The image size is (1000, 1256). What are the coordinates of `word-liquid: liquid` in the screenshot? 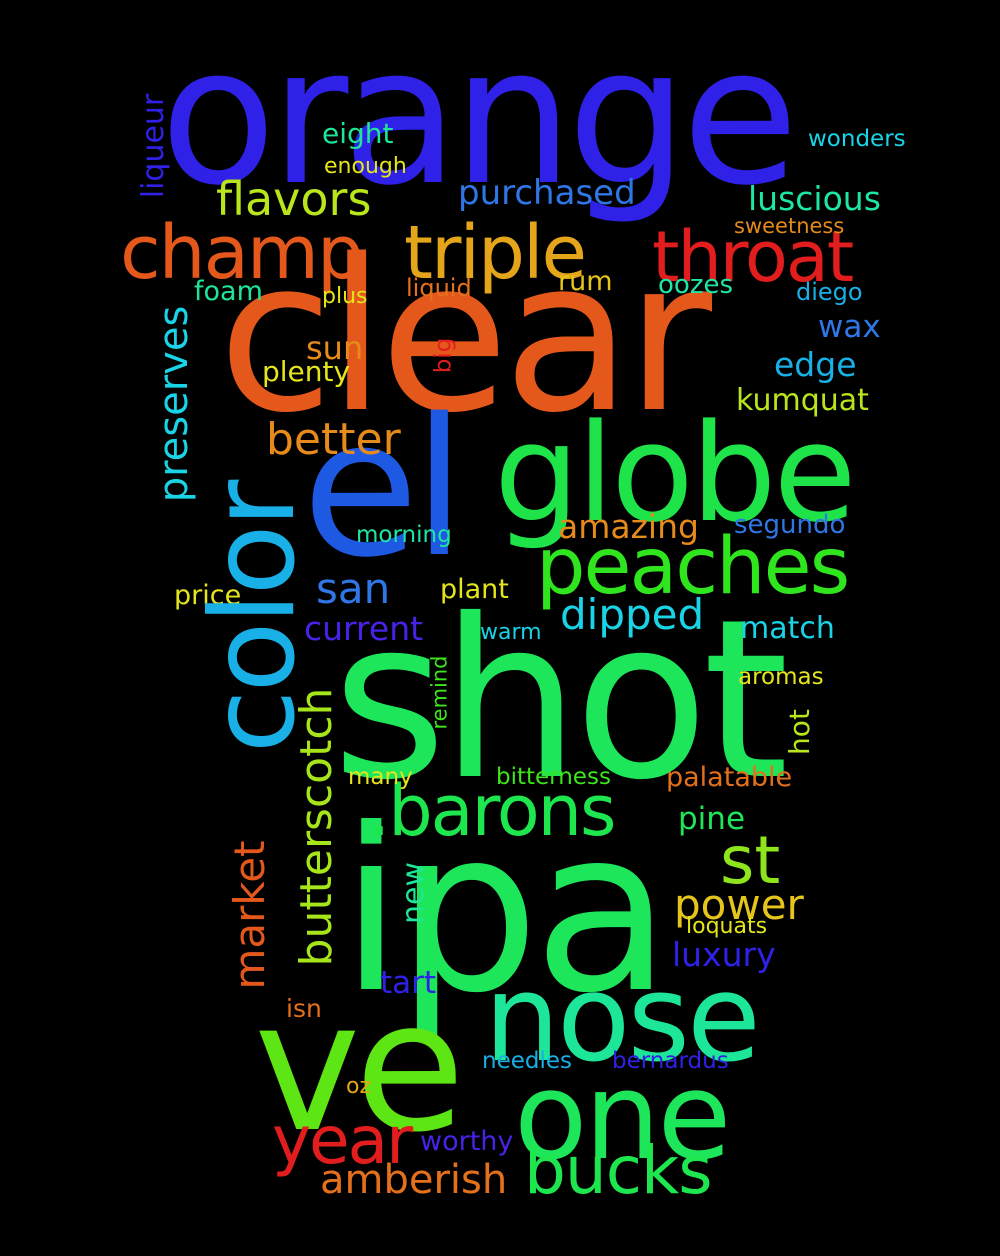 It's located at (439, 288).